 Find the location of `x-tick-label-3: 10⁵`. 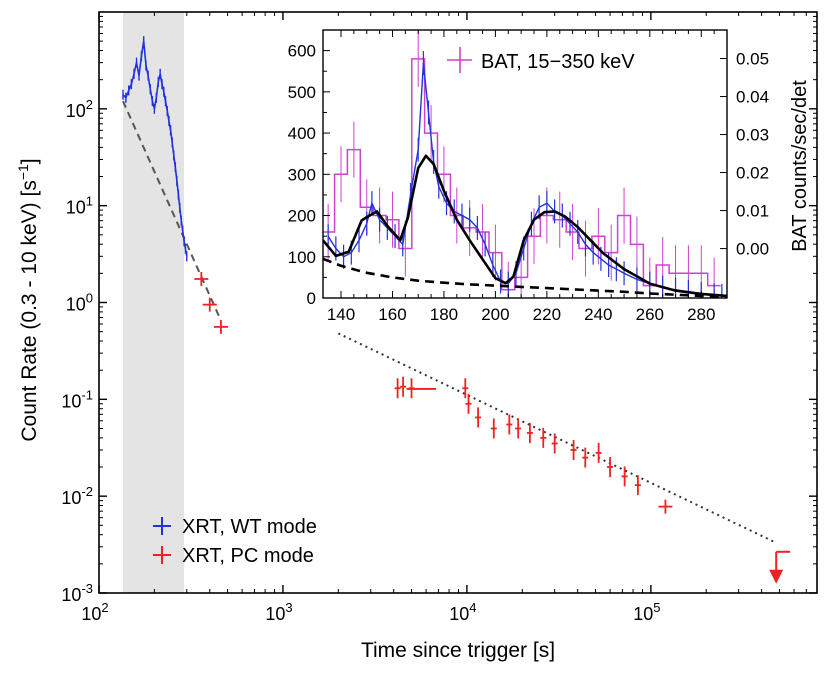

x-tick-label-3: 10⁵ is located at coordinates (646, 612).